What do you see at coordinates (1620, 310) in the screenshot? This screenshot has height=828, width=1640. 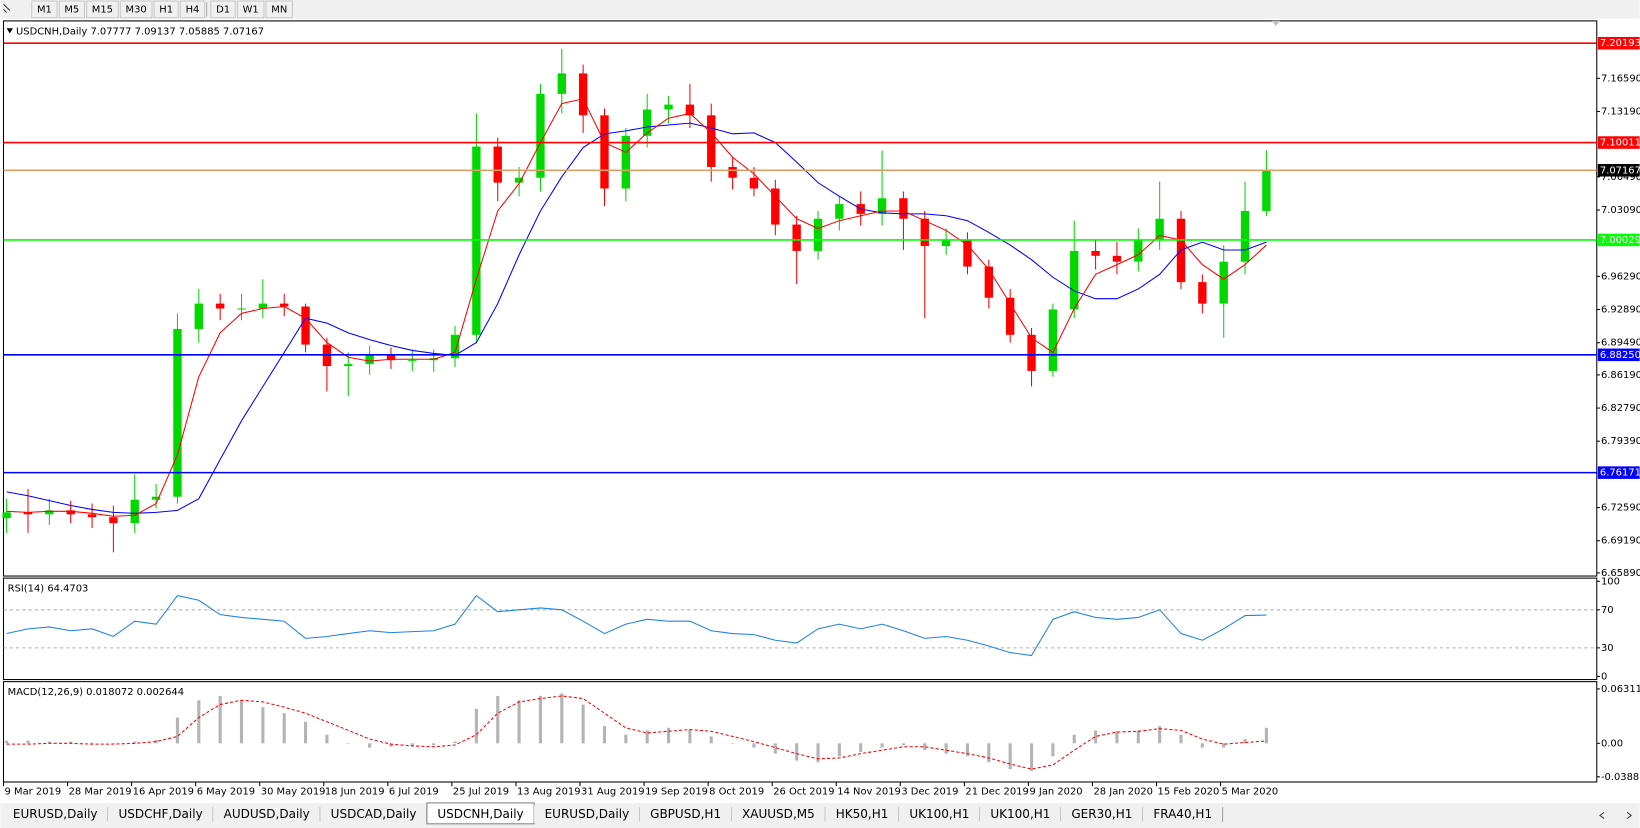 I see `y-tick-label: 6.92890` at bounding box center [1620, 310].